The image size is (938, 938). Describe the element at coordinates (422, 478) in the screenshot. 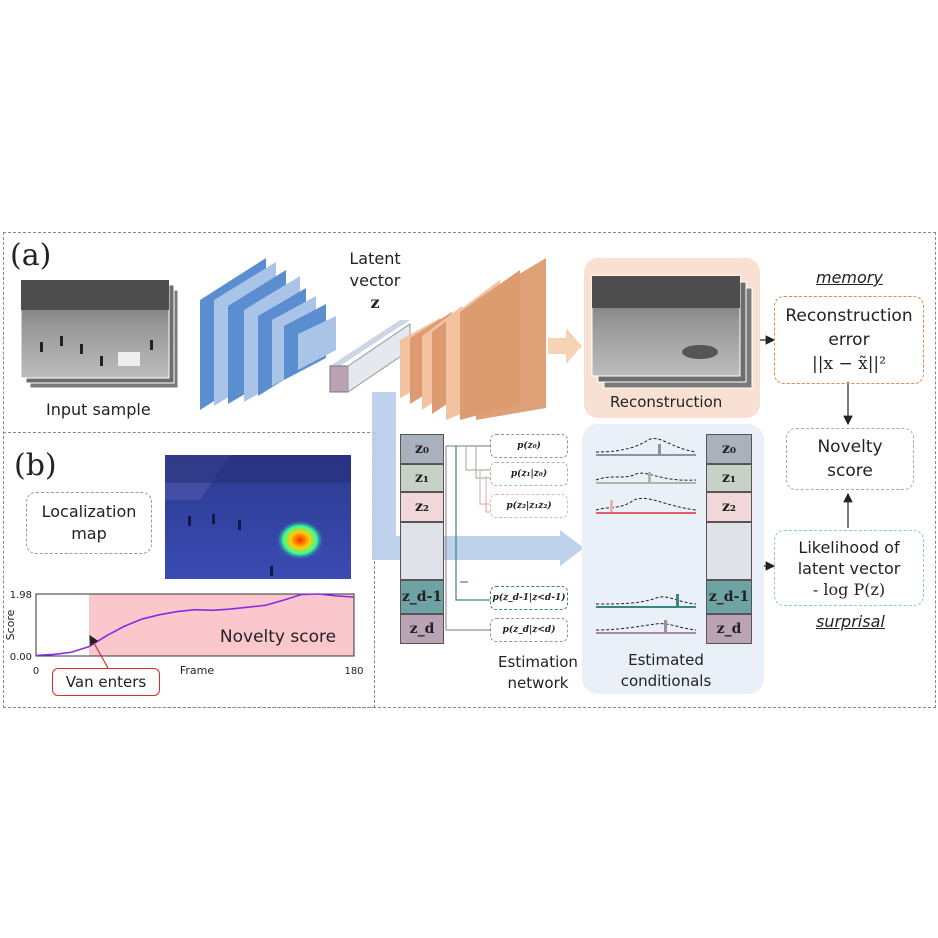

I see `z-left-cell-1: z₁` at that location.